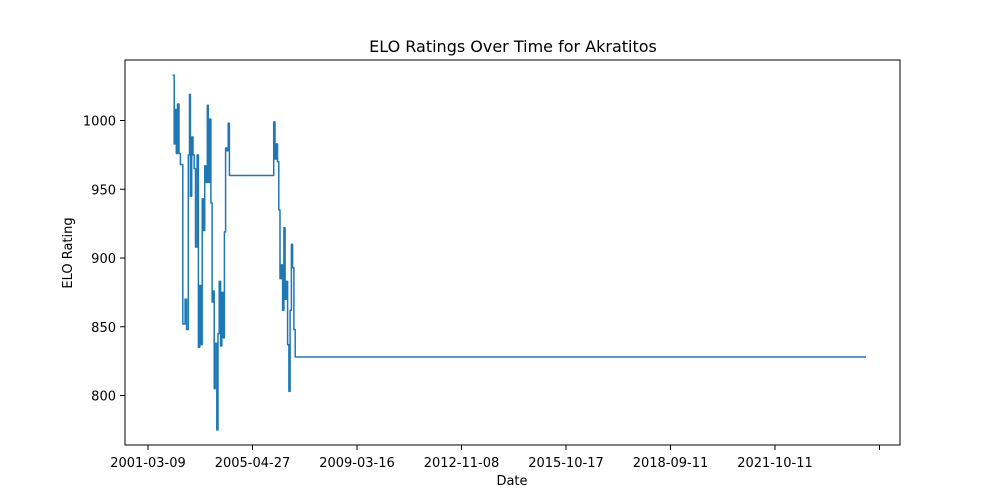  I want to click on y-tick-label: 900, so click(103, 259).